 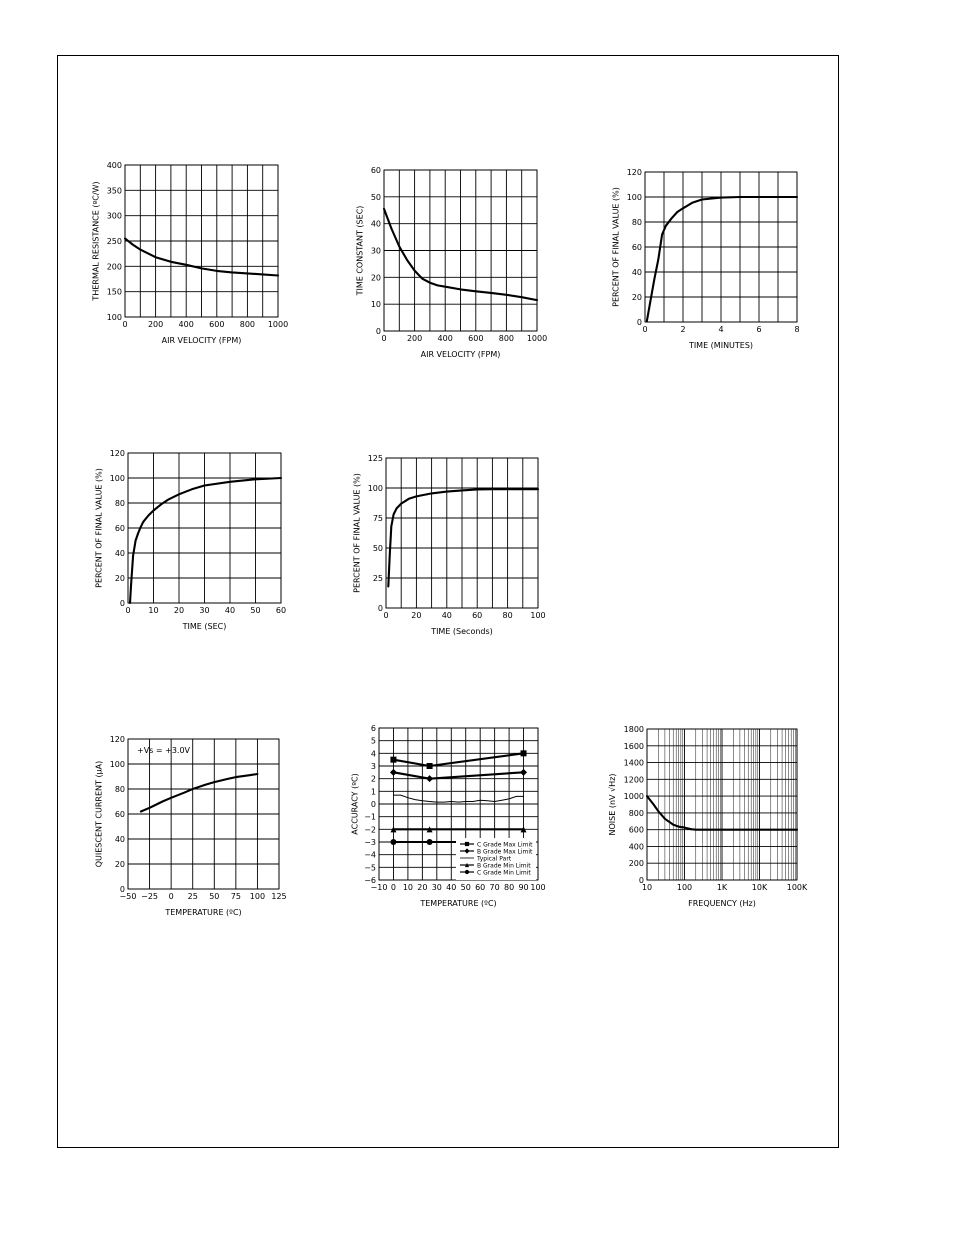 What do you see at coordinates (153, 610) in the screenshot?
I see `x-tick-label: 10` at bounding box center [153, 610].